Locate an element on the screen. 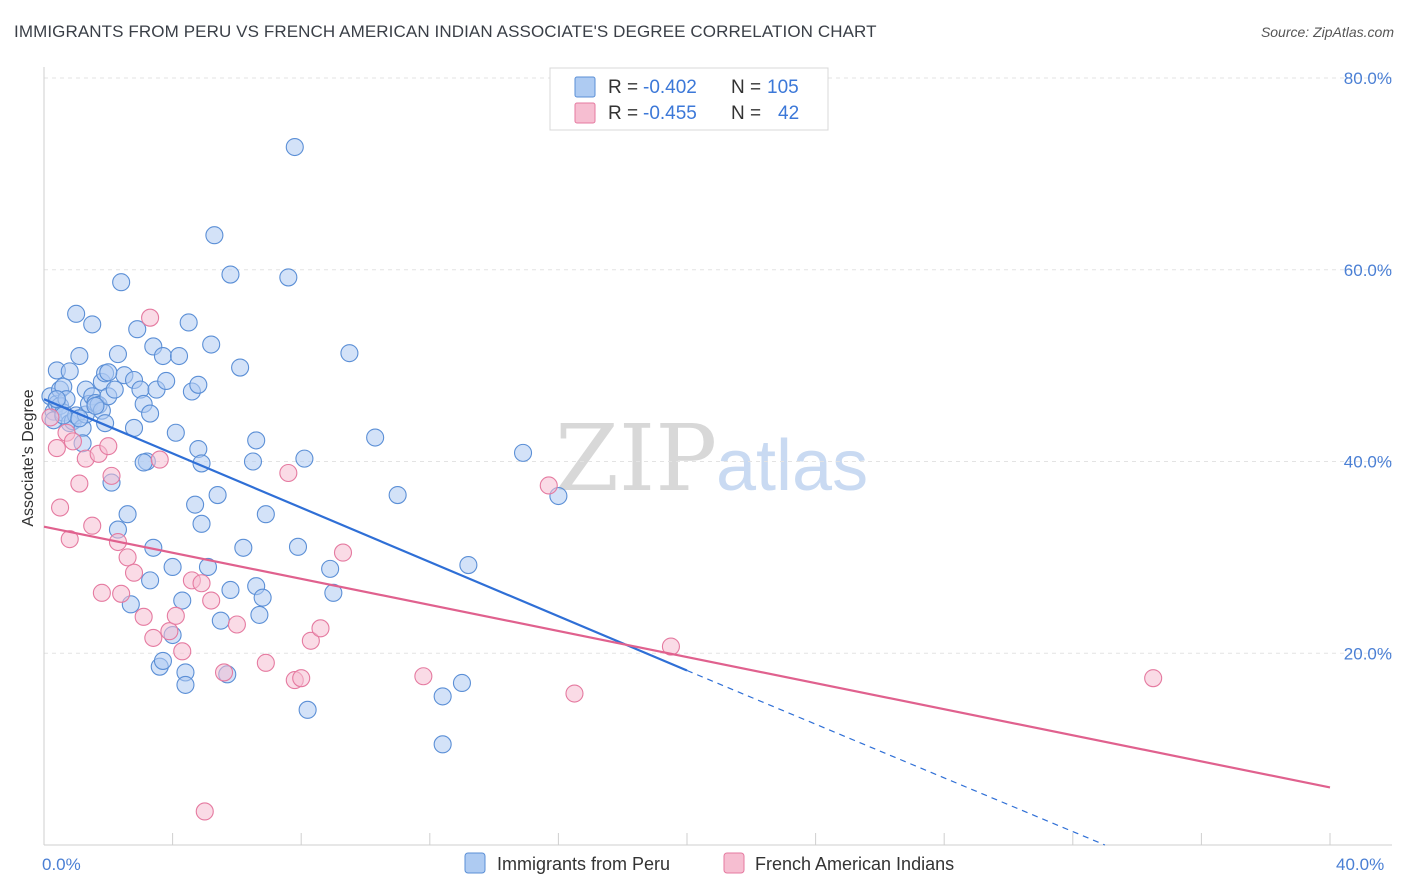 The height and width of the screenshot is (892, 1406). y-axis-label: Associate's Degree is located at coordinates (28, 457).